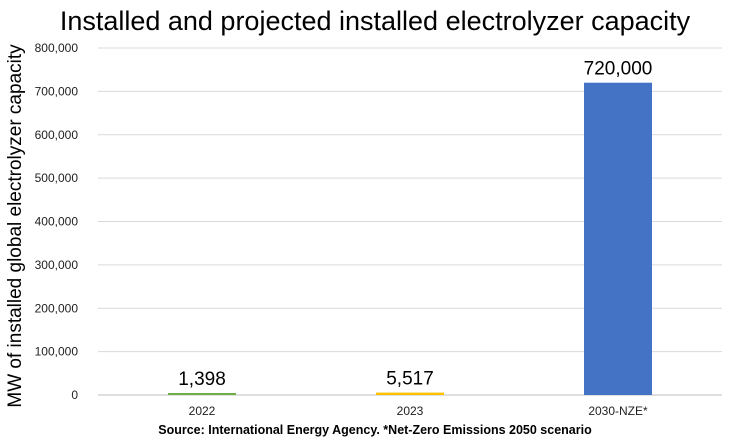 This screenshot has width=750, height=445. Describe the element at coordinates (57, 352) in the screenshot. I see `y-tick-label: 100,000` at that location.